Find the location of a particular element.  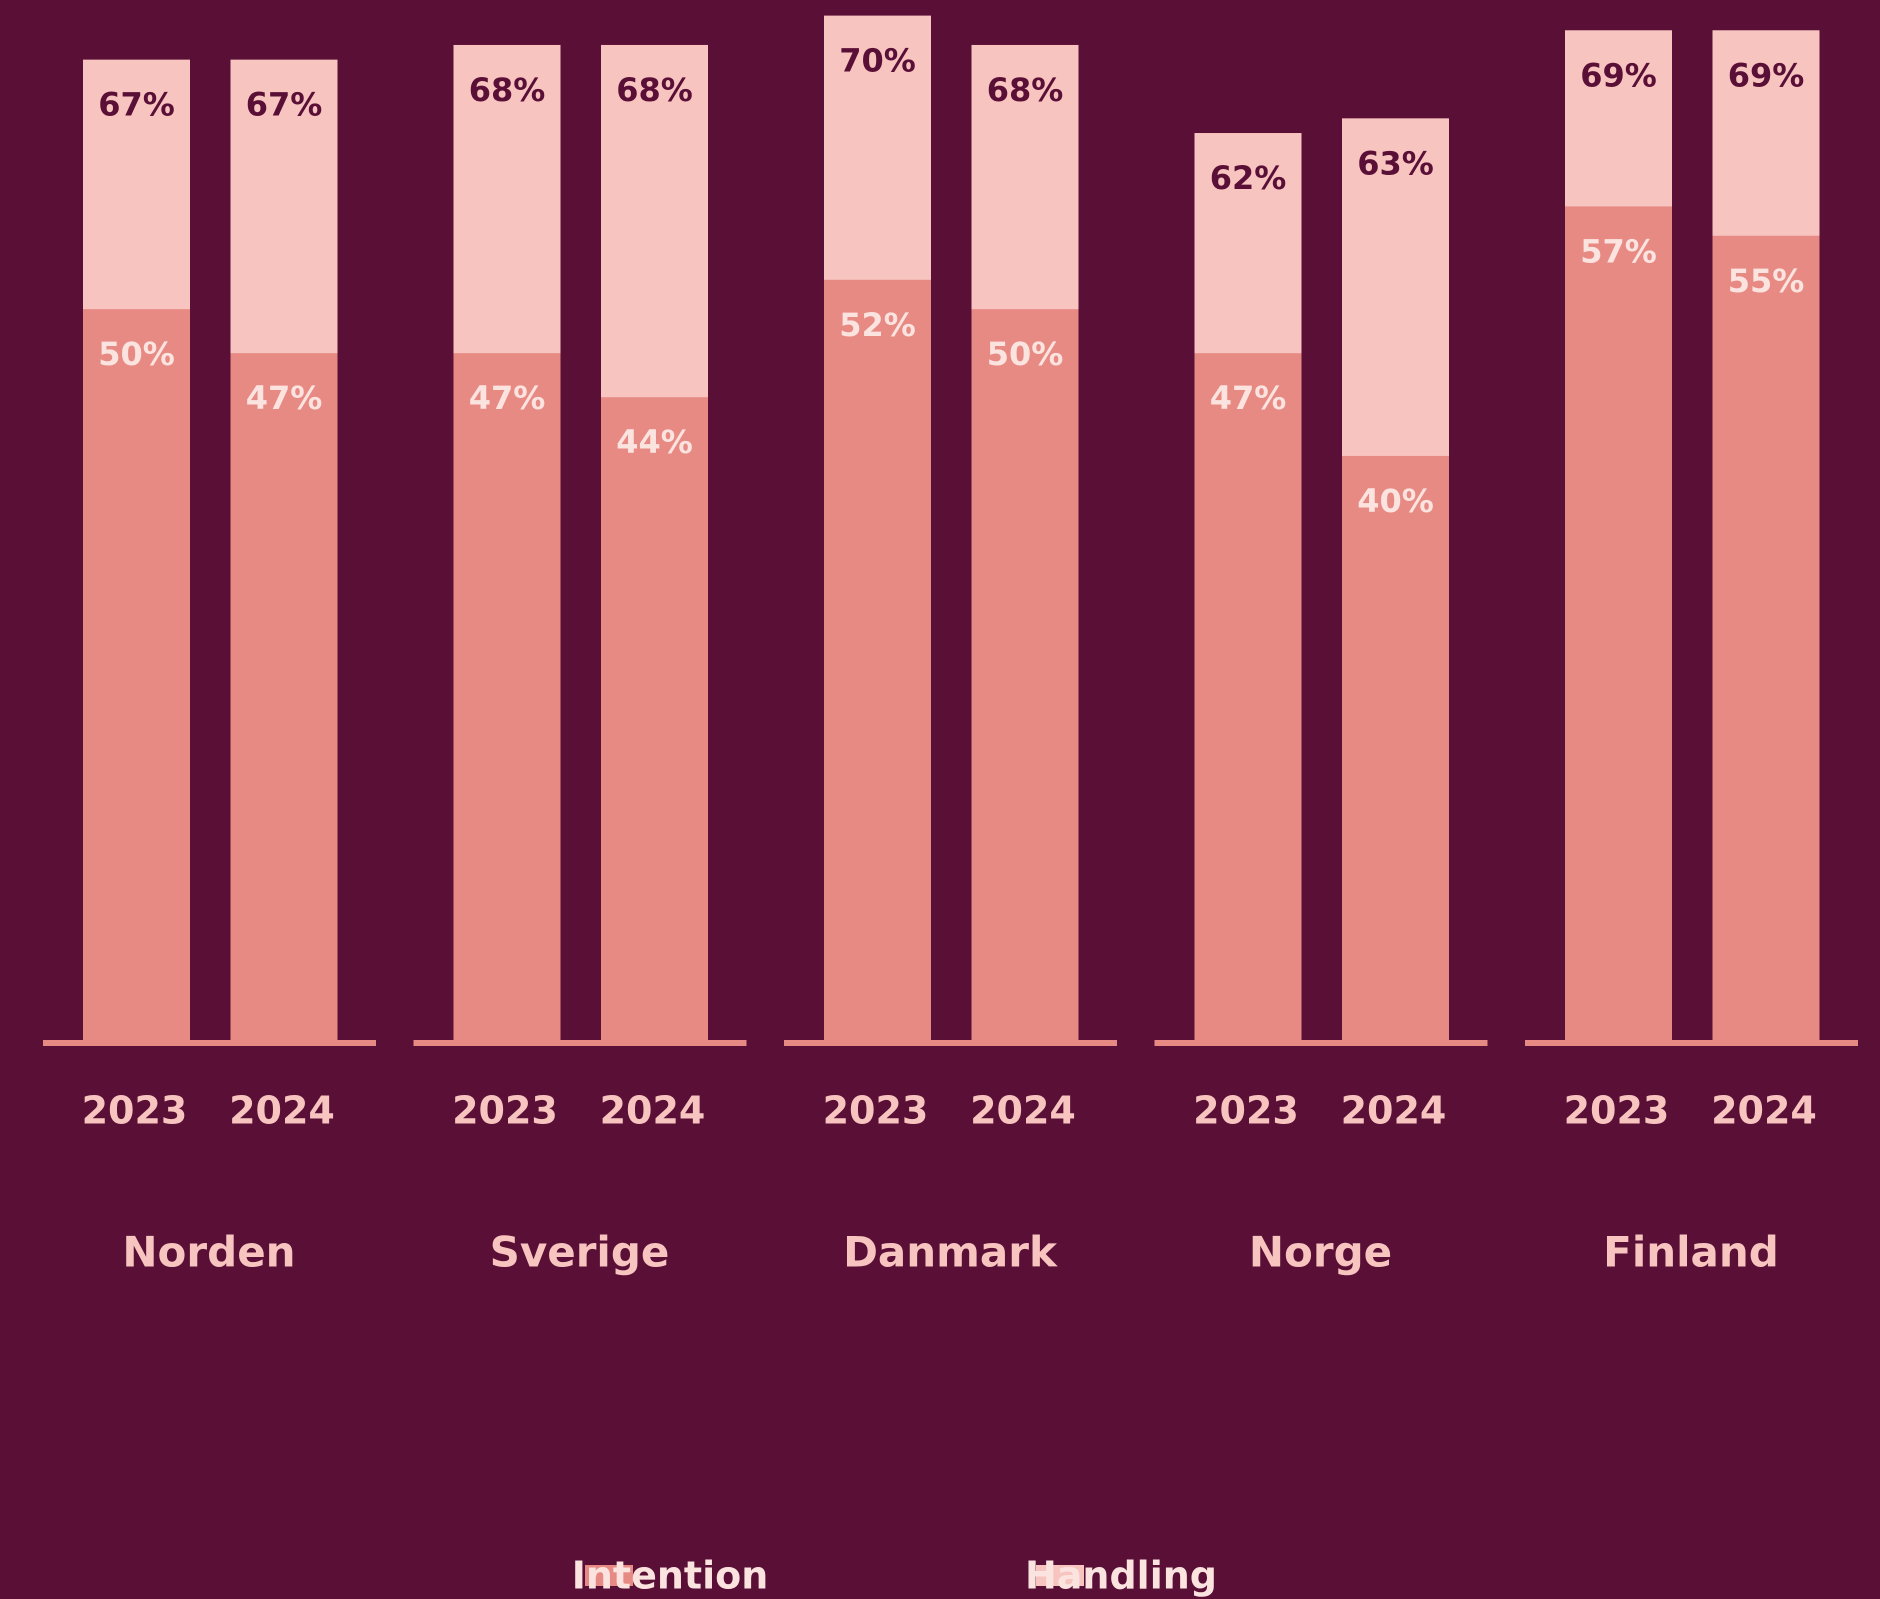

value-label: 40% is located at coordinates (1395, 501).